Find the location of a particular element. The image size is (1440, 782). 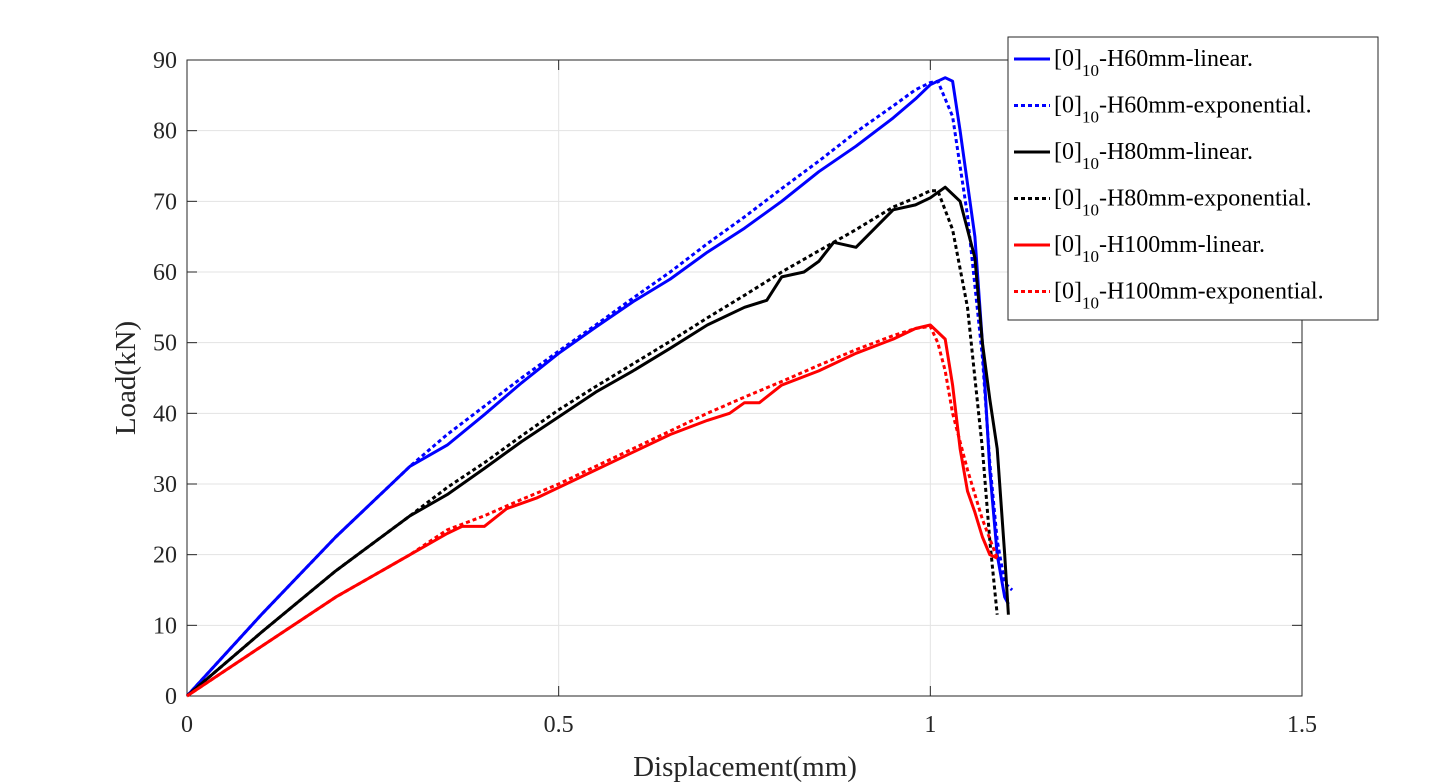

y-tick-label: 10 is located at coordinates (165, 626).